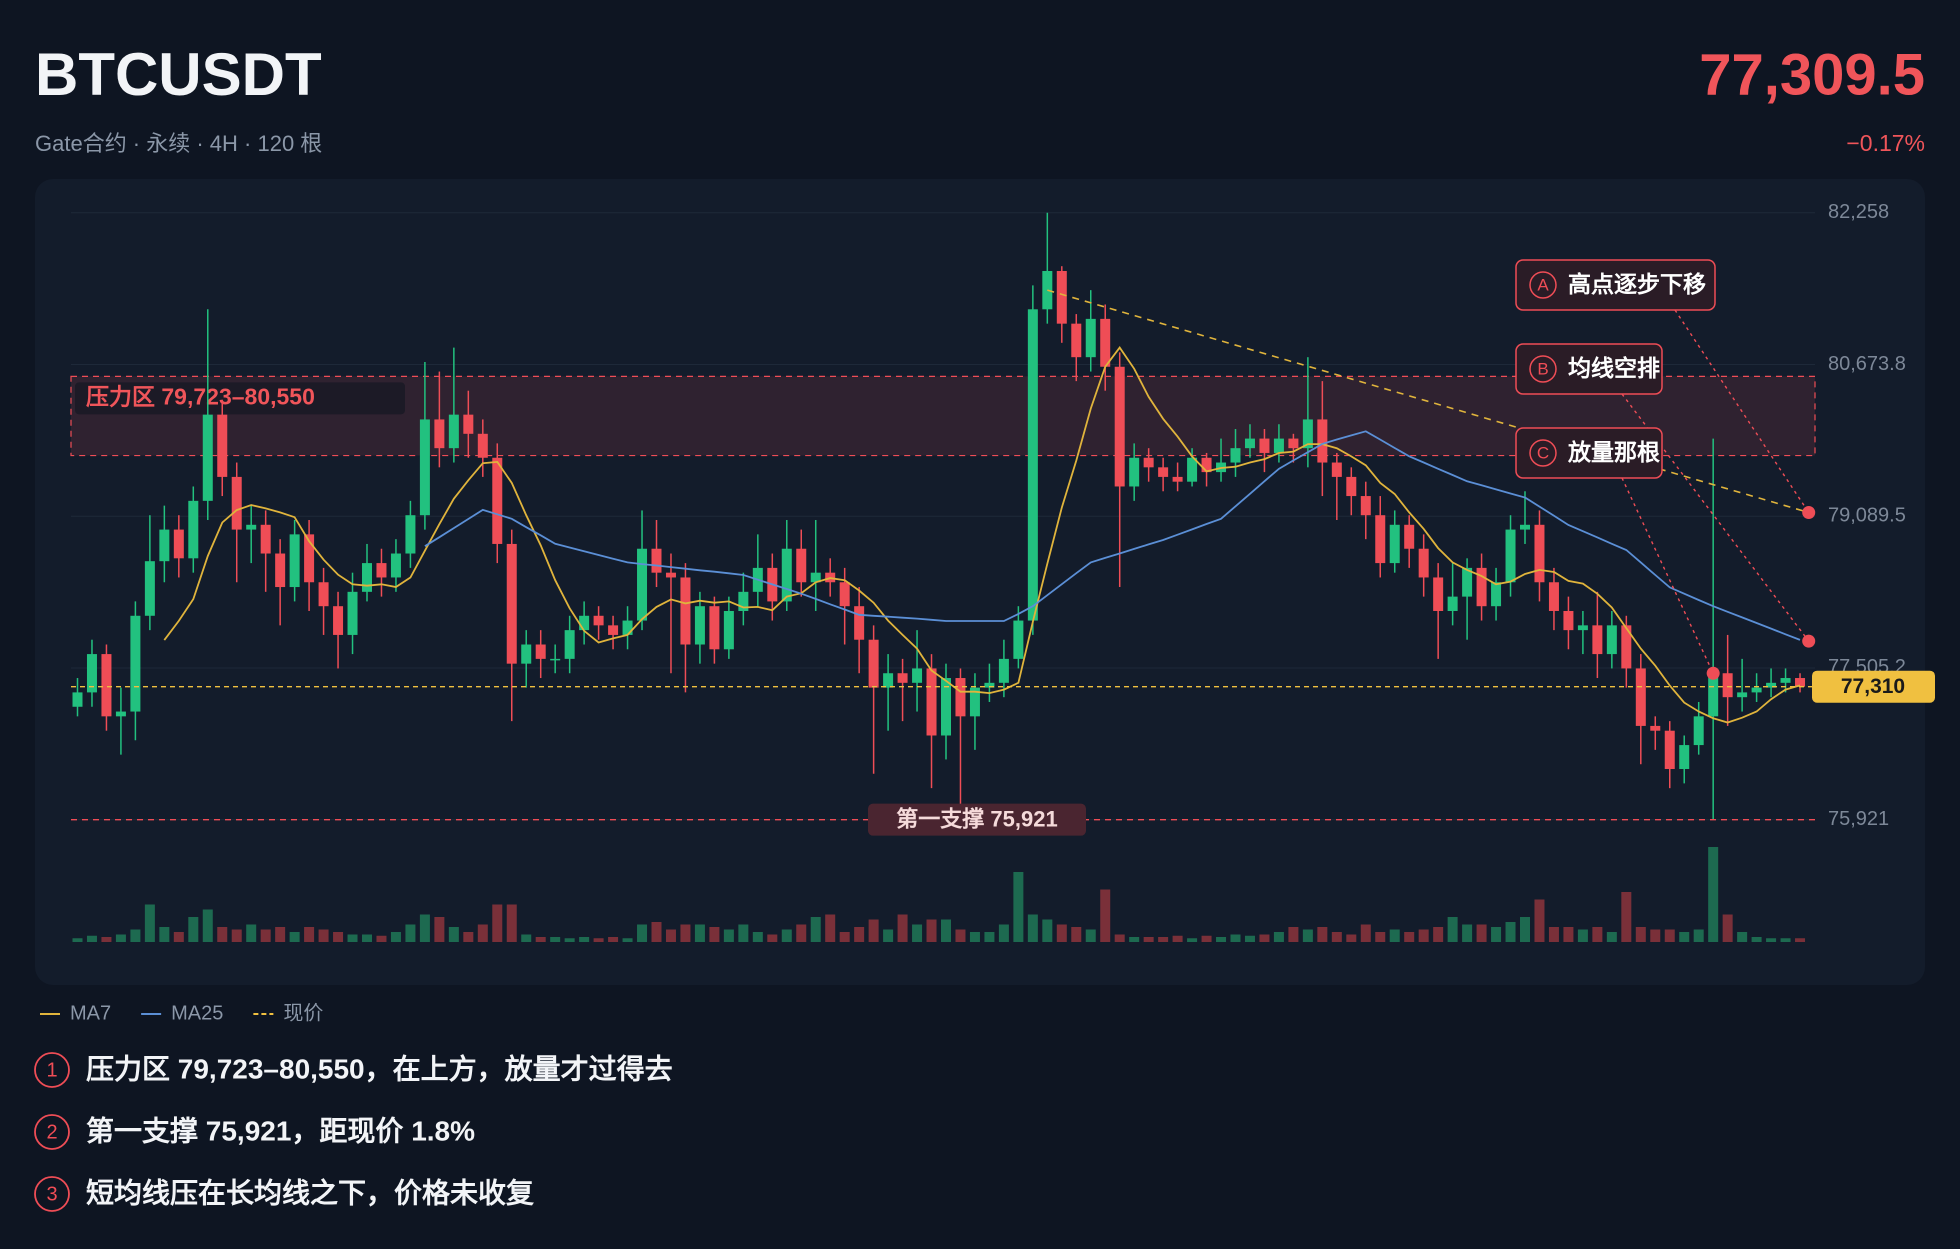 The width and height of the screenshot is (1960, 1249). What do you see at coordinates (1542, 368) in the screenshot?
I see `callout-marker: B` at bounding box center [1542, 368].